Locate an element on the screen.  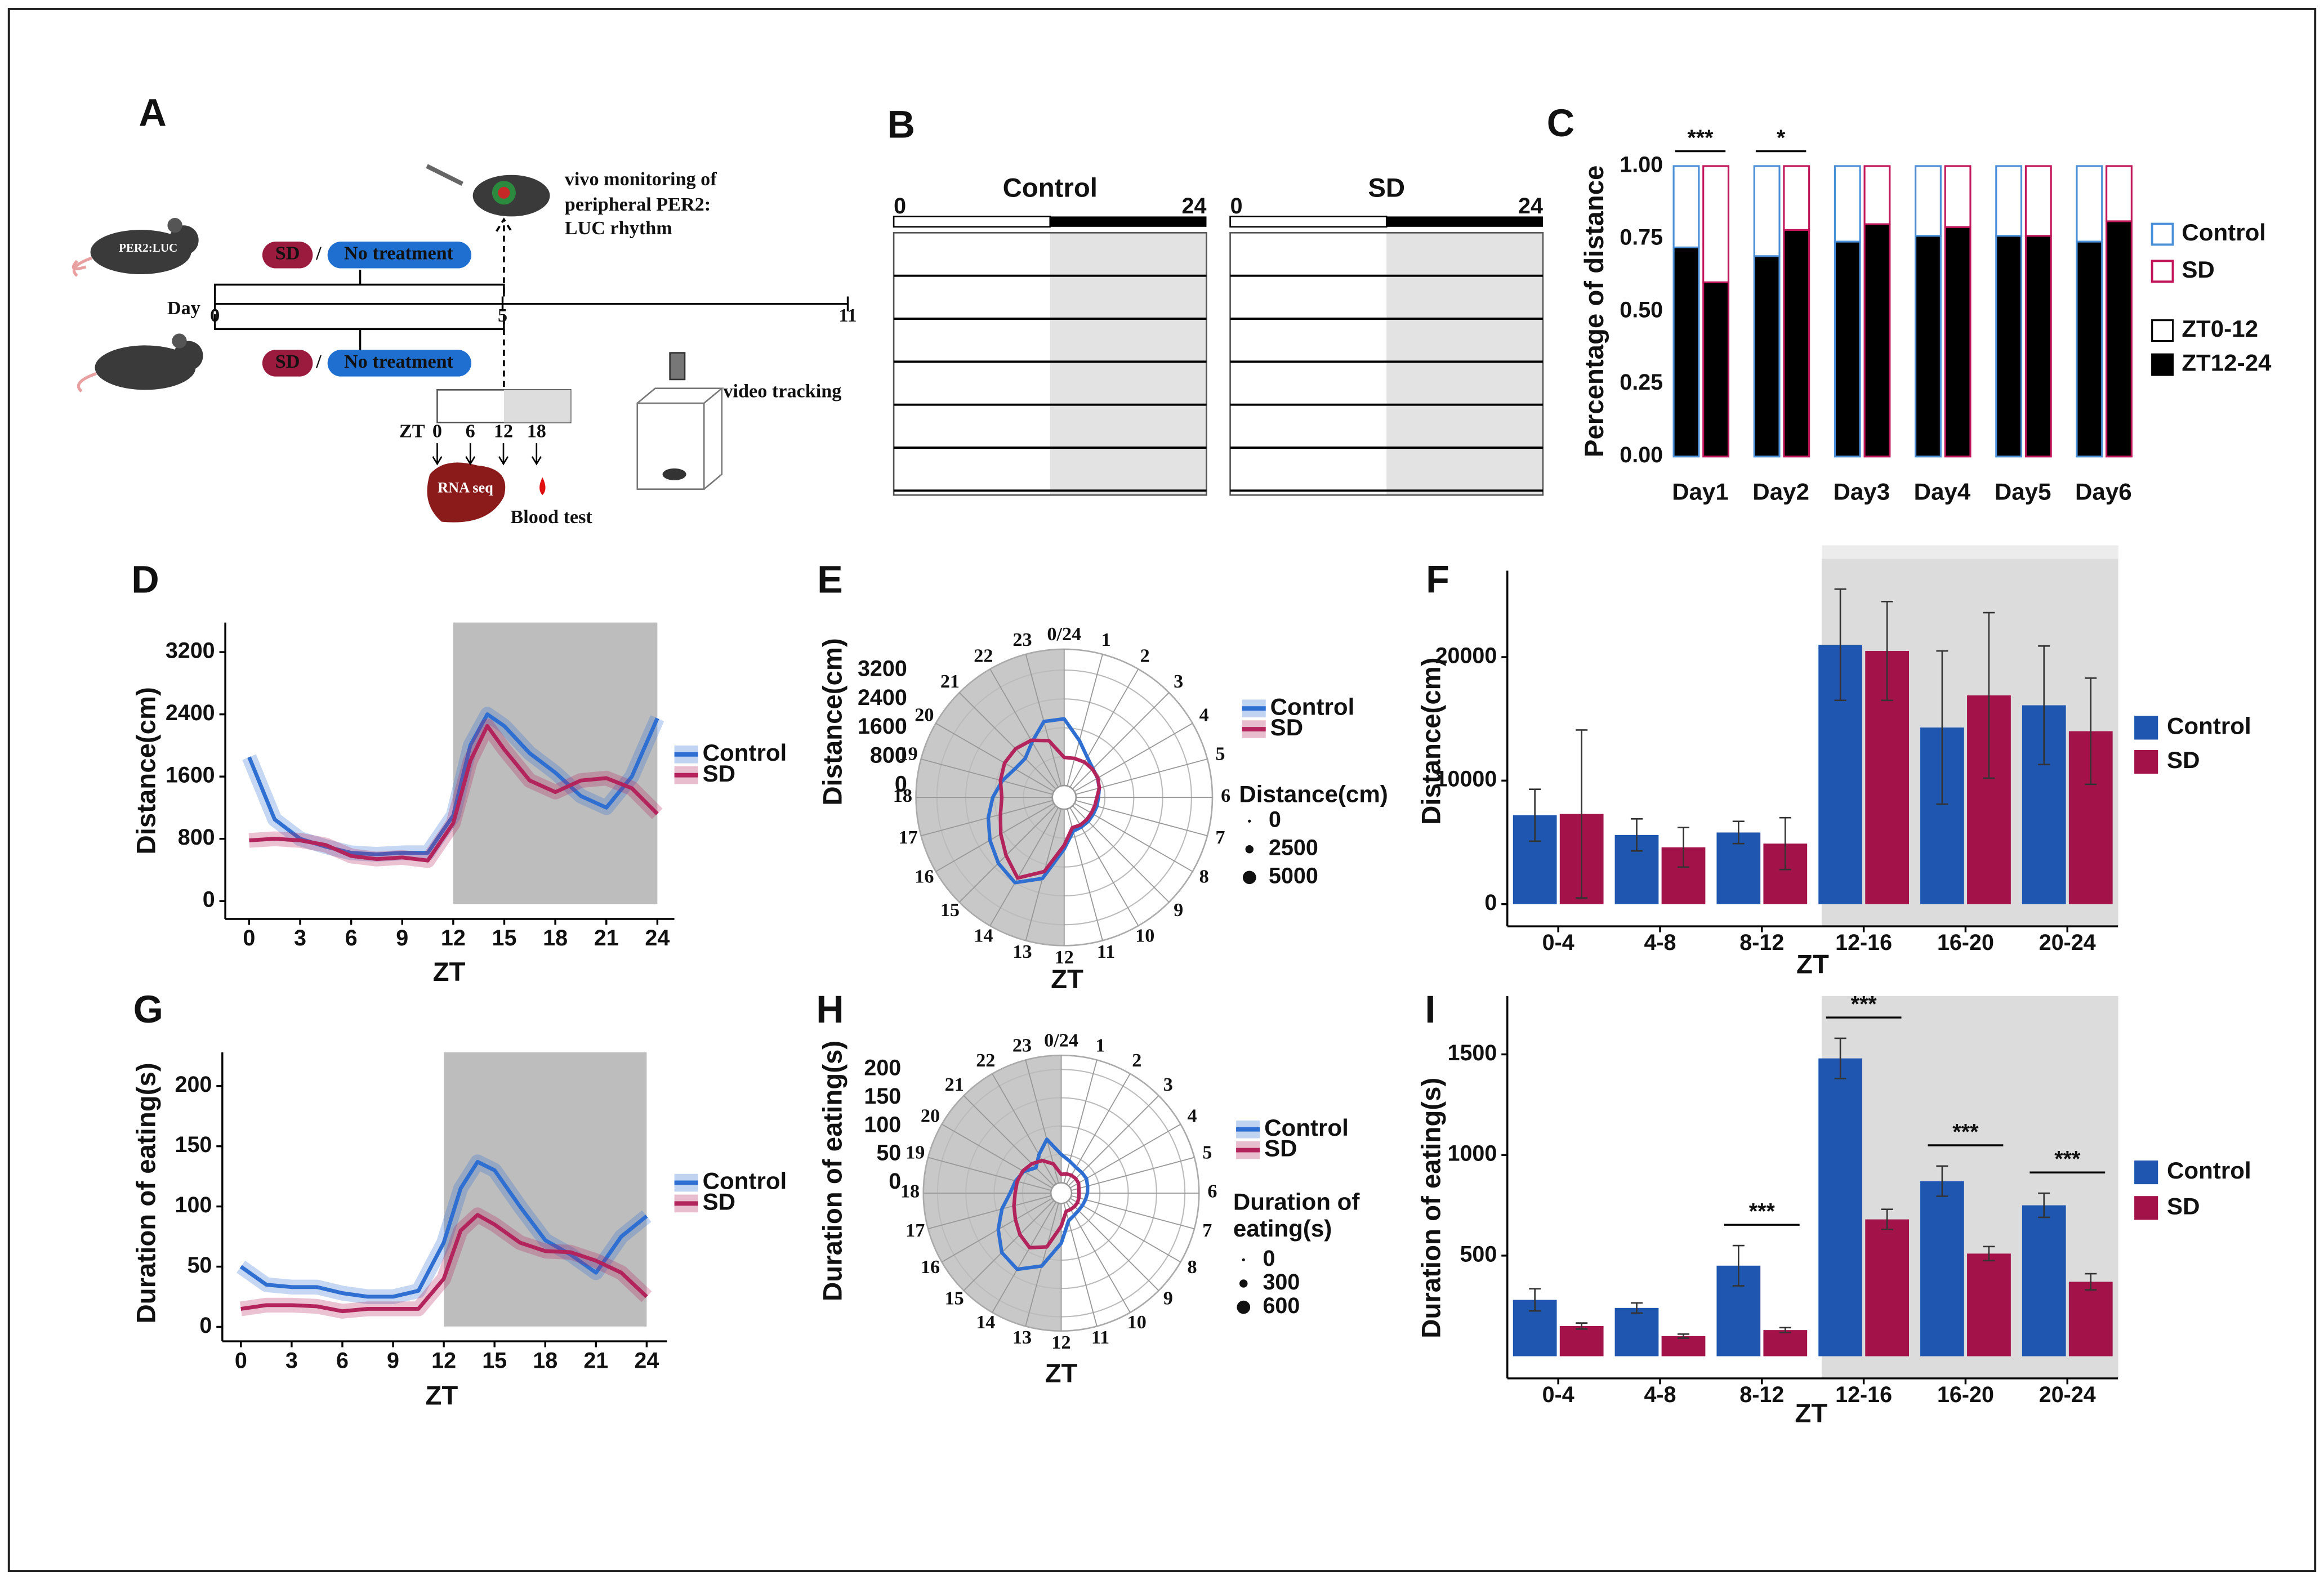
y-tick-label: 0 is located at coordinates (205, 1326).